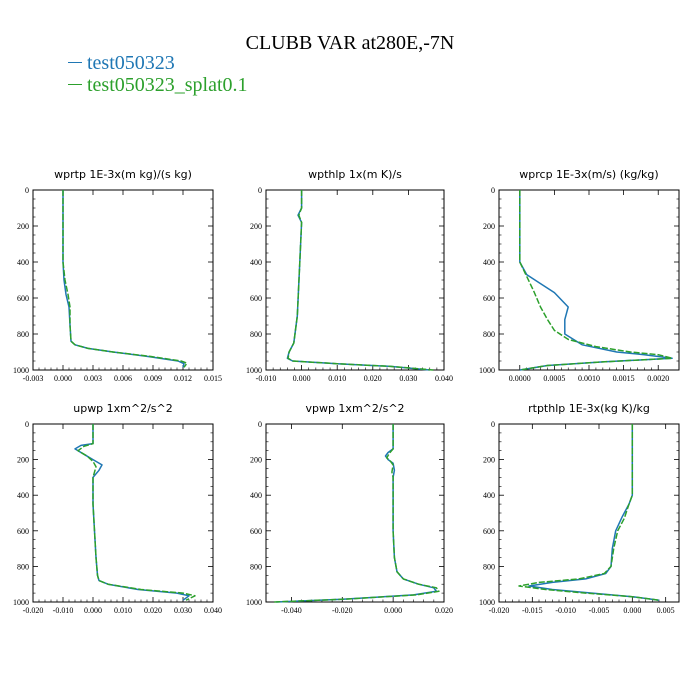  What do you see at coordinates (123, 610) in the screenshot?
I see `x-tick-label: 0.010` at bounding box center [123, 610].